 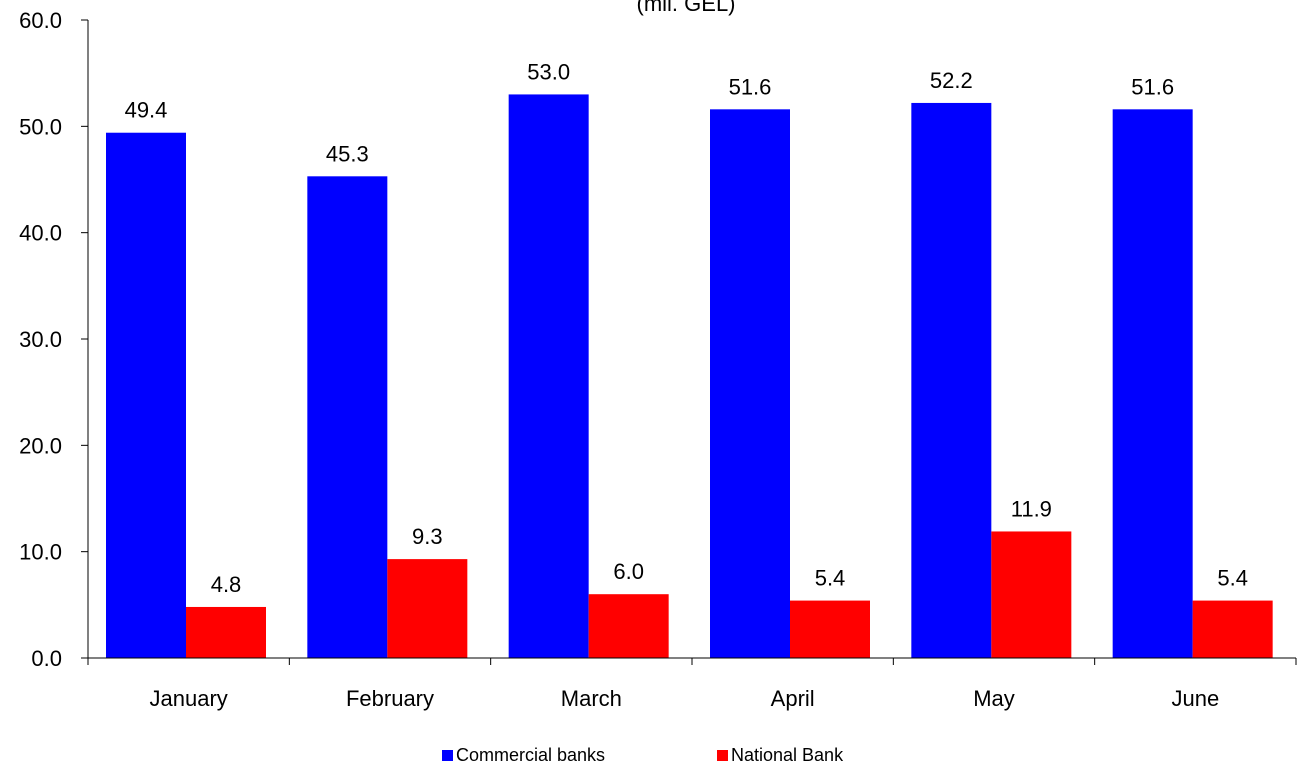 I want to click on bar-national-bank-january, so click(x=226, y=632).